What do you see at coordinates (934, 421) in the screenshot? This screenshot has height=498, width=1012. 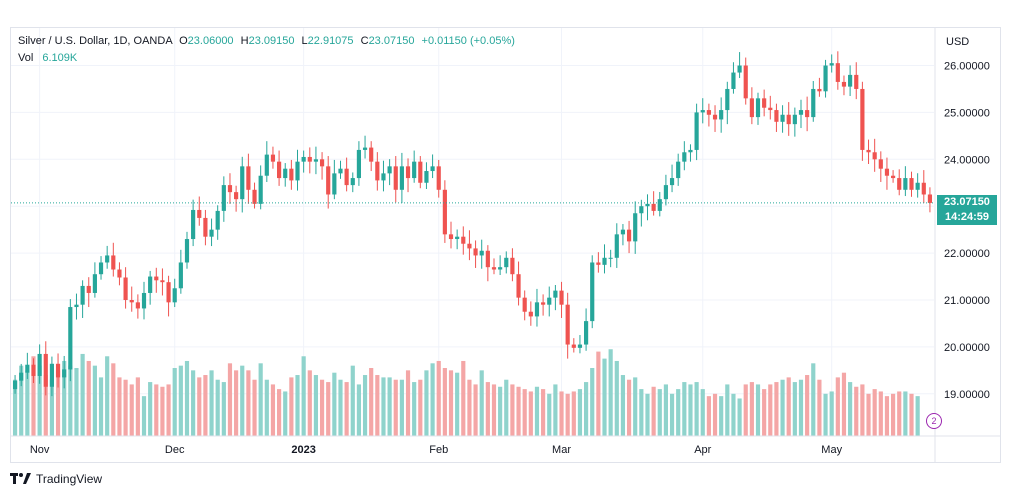 I see `indicator-settings-icon: 2` at bounding box center [934, 421].